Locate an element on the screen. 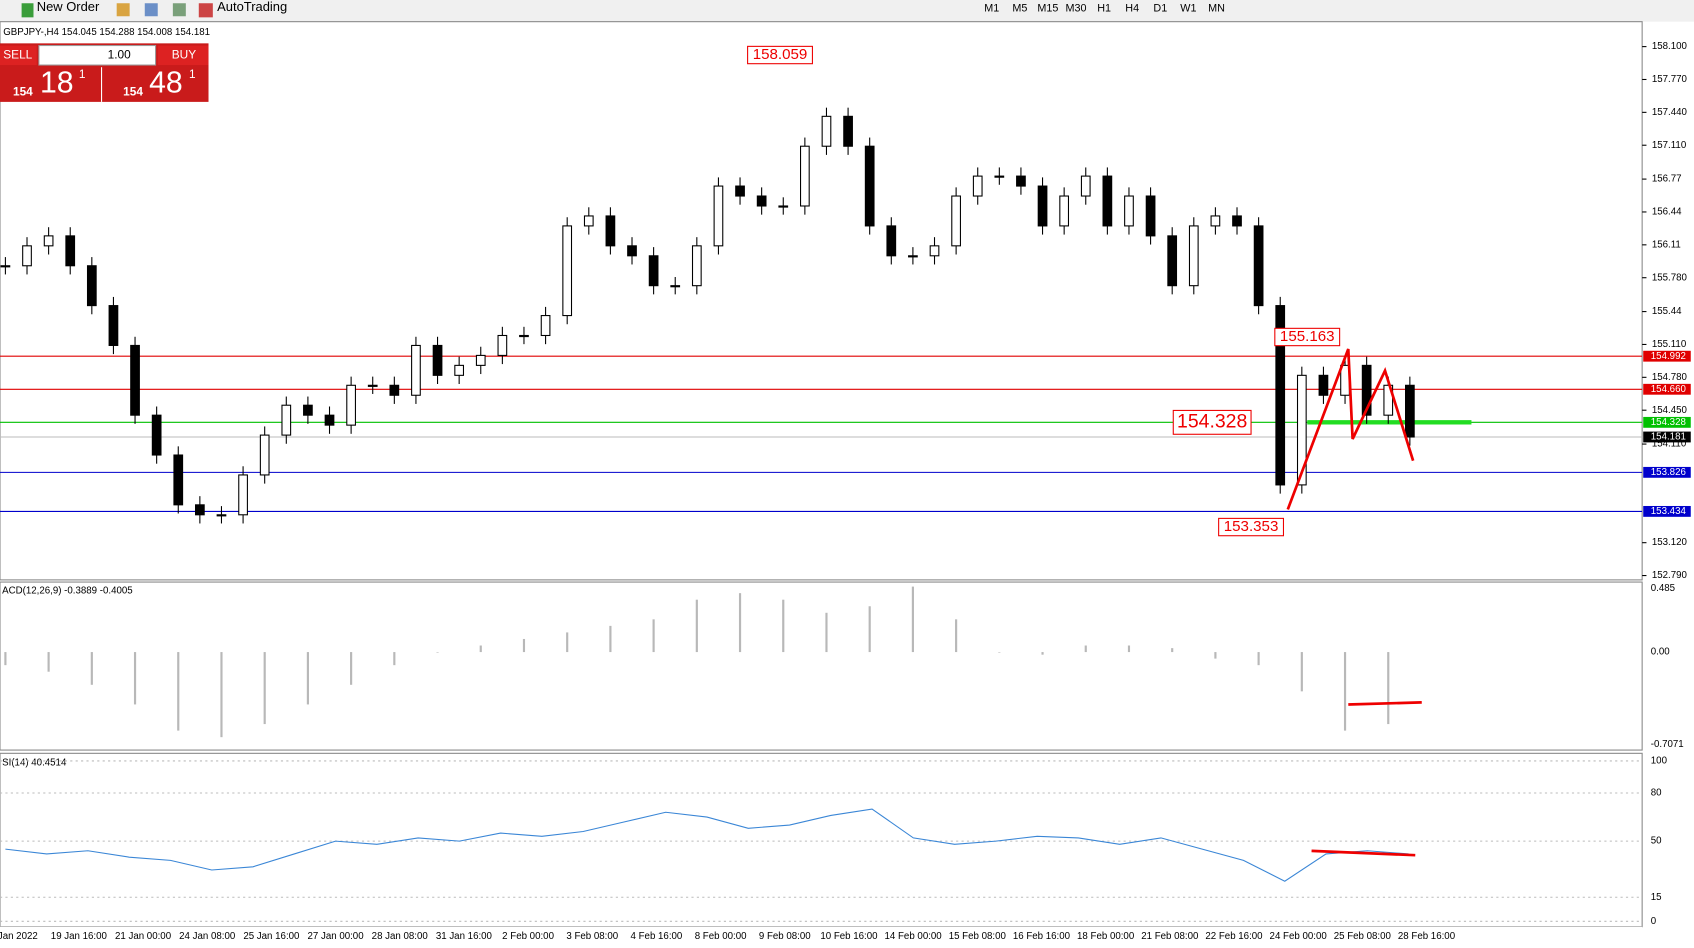 The image size is (1694, 948). timeframe: MN is located at coordinates (1216, 9).